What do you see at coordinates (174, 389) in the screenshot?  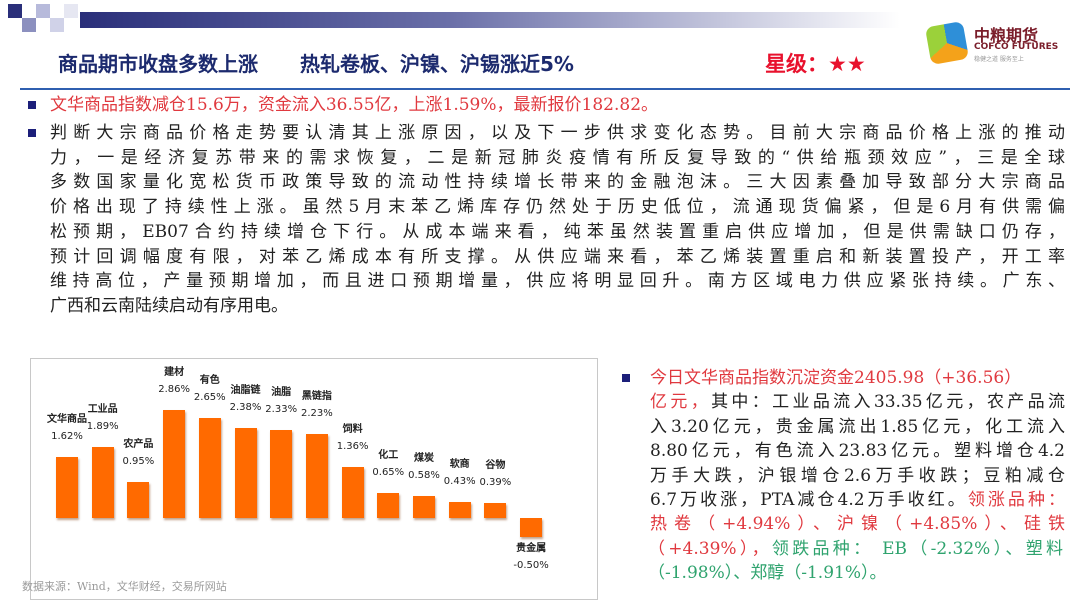 I see `bar-value-label: 2.86%` at bounding box center [174, 389].